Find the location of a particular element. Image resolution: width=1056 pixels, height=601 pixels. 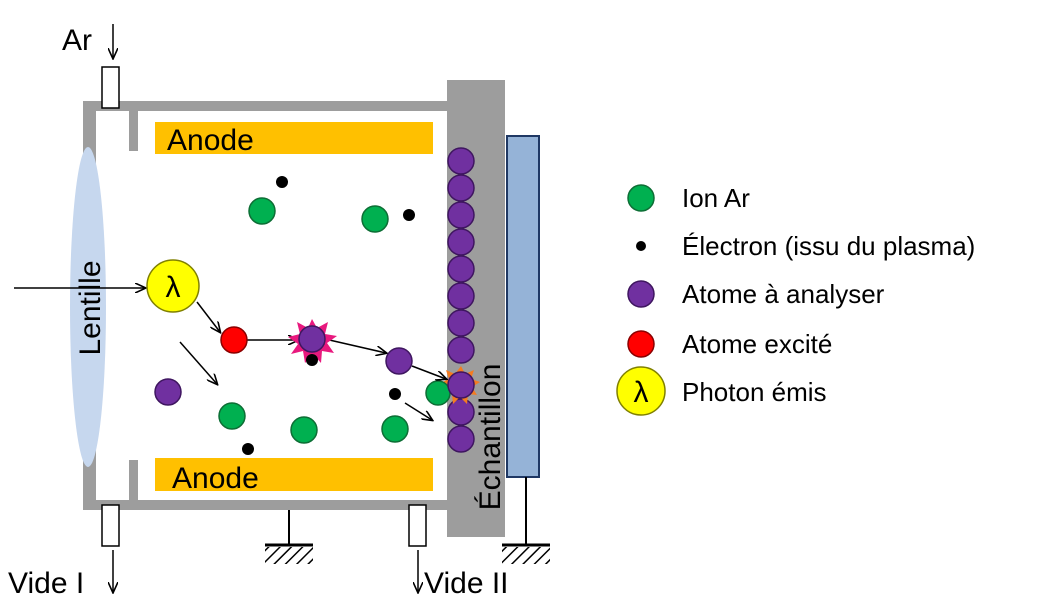

photon-to-atom-arrow is located at coordinates (208, 316).